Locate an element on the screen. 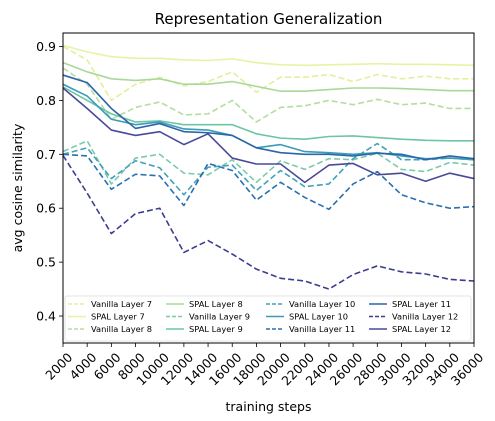  x-tick-label: 4000 is located at coordinates (82, 366).